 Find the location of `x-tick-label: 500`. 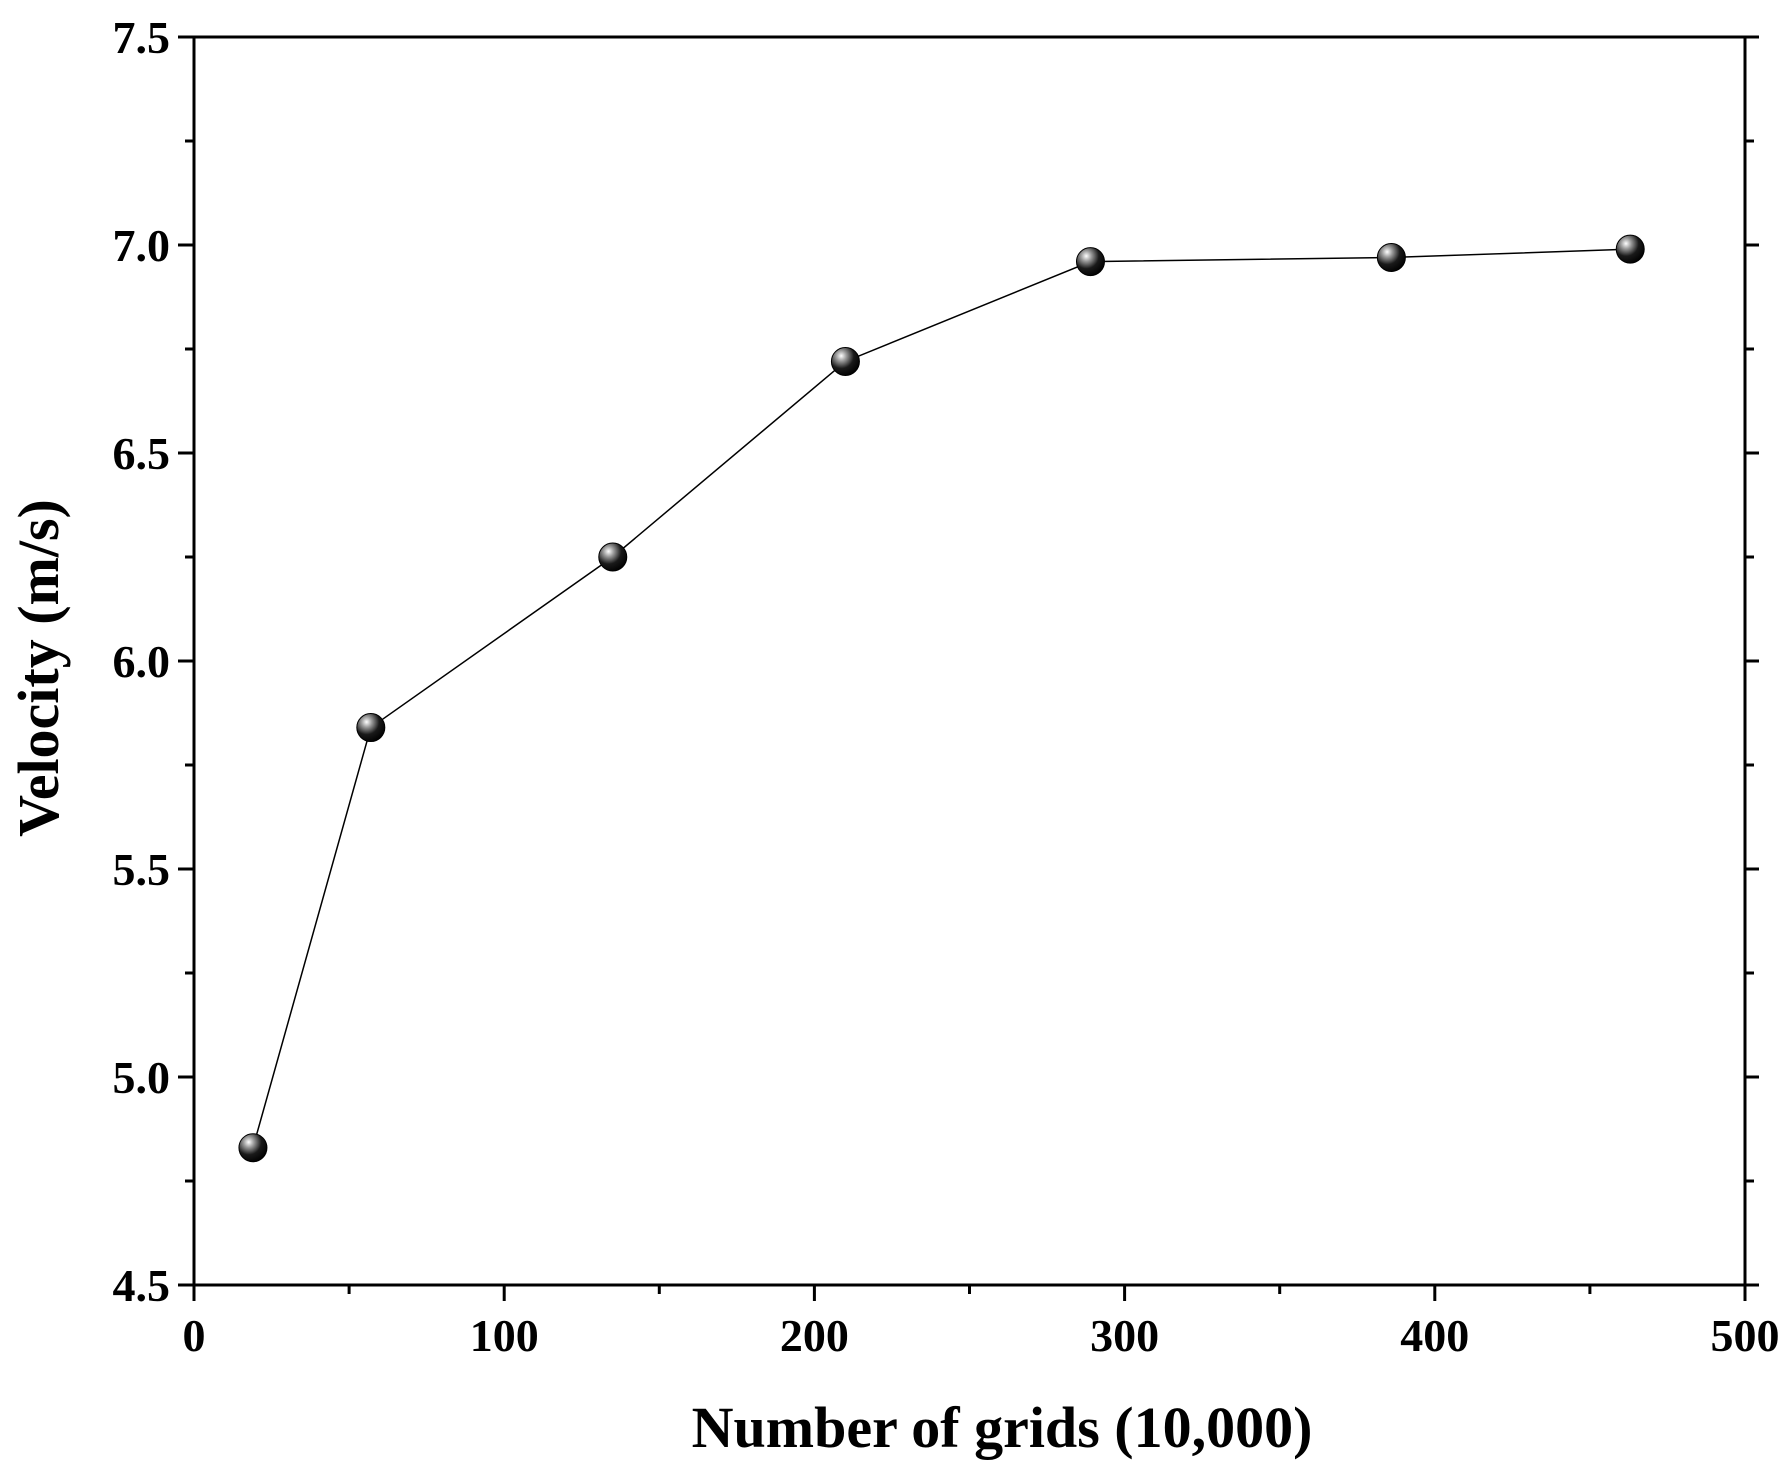

x-tick-label: 500 is located at coordinates (1745, 1335).